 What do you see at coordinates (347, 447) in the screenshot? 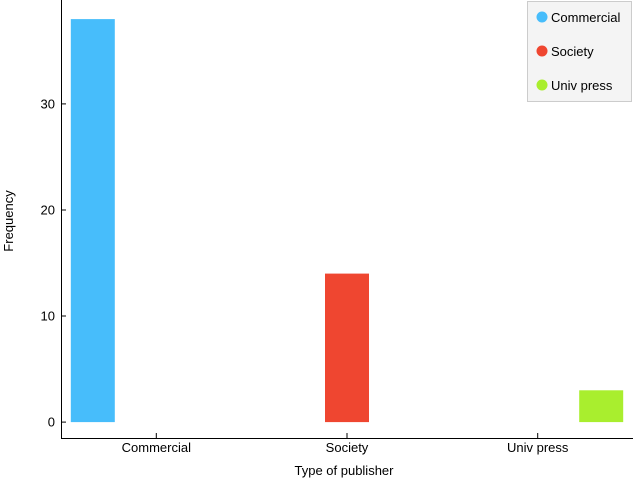
I see `x-tick-label: Society` at bounding box center [347, 447].